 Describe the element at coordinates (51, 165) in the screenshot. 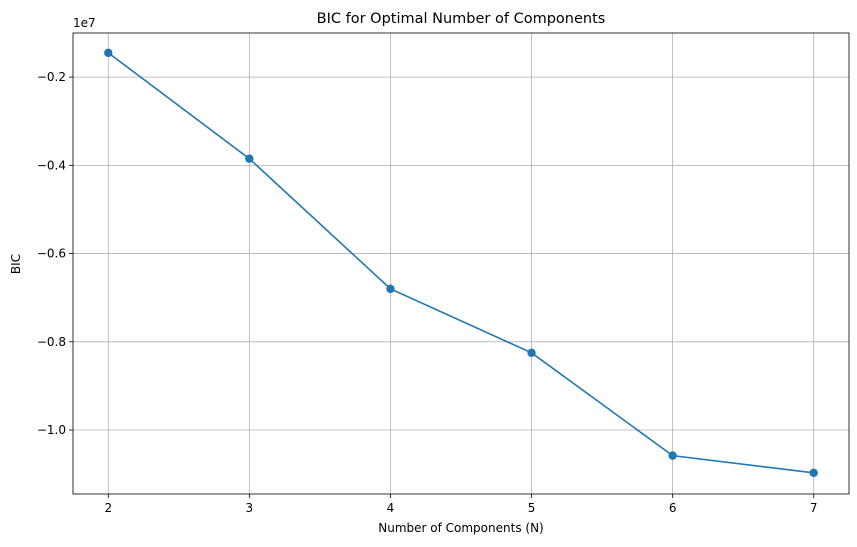

I see `y-tick-label-1: −0.4` at that location.